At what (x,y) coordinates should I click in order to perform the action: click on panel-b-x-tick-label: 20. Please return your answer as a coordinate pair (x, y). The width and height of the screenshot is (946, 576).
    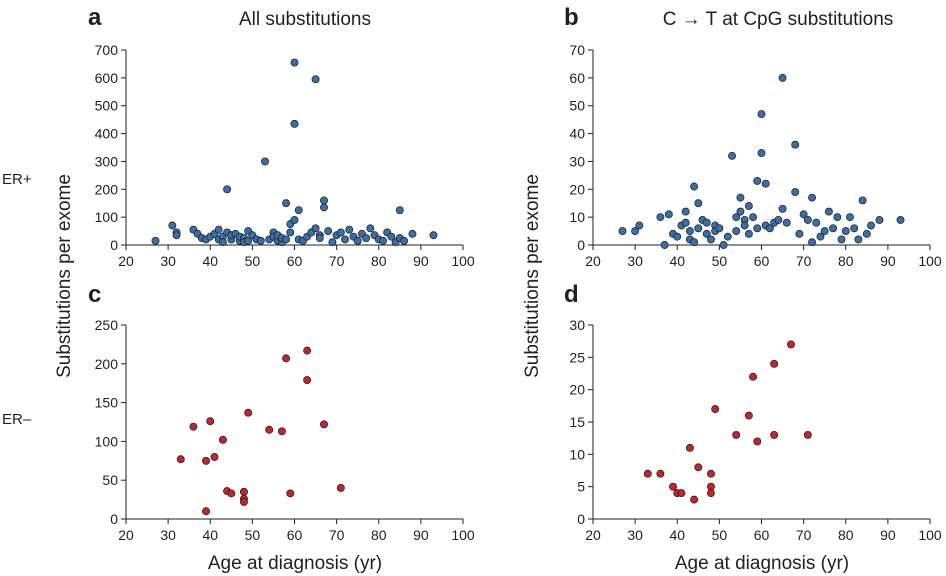
    Looking at the image, I should click on (593, 261).